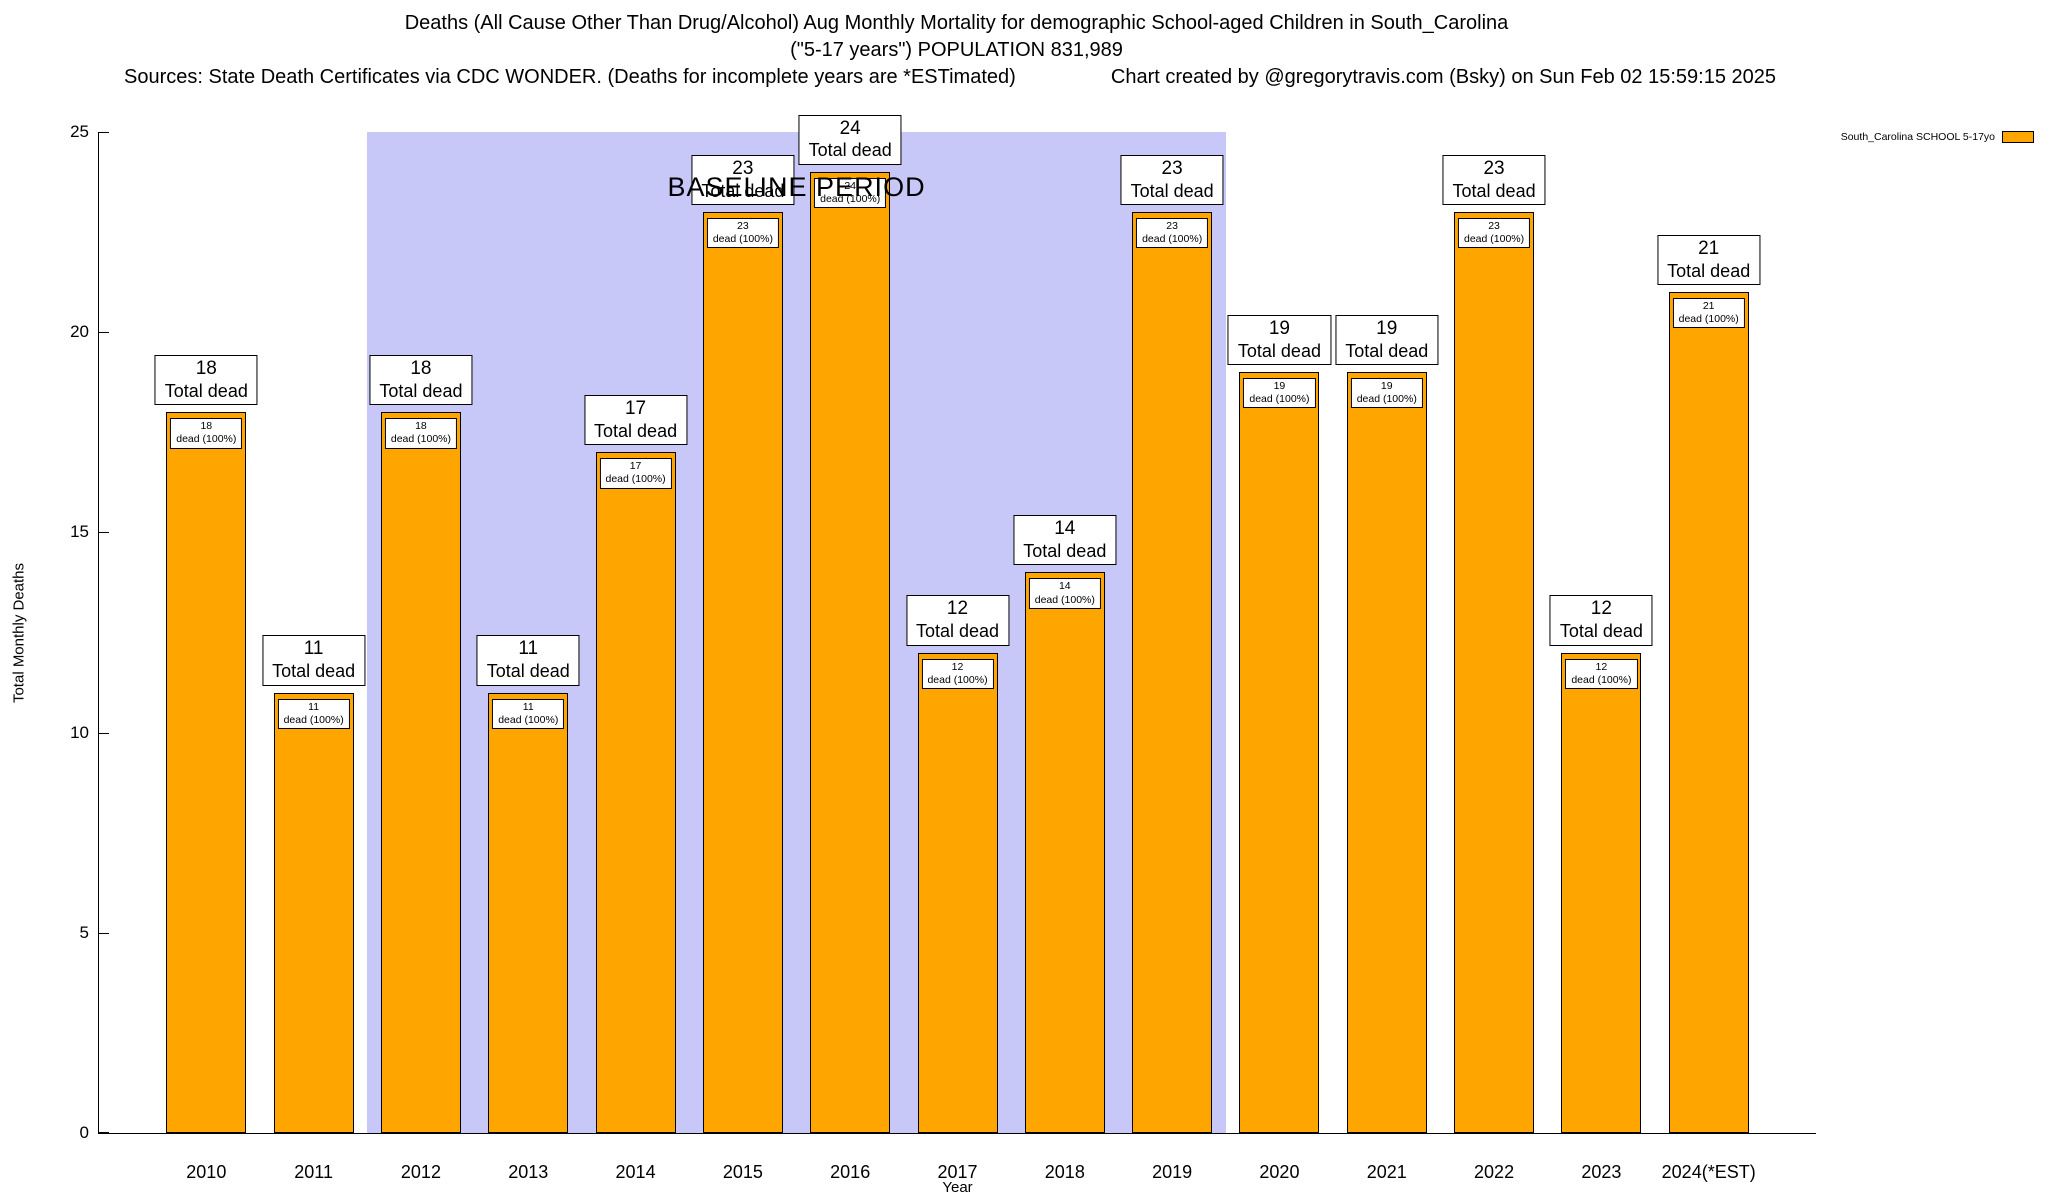 This screenshot has height=1200, width=2048. I want to click on bar-2010, so click(206, 772).